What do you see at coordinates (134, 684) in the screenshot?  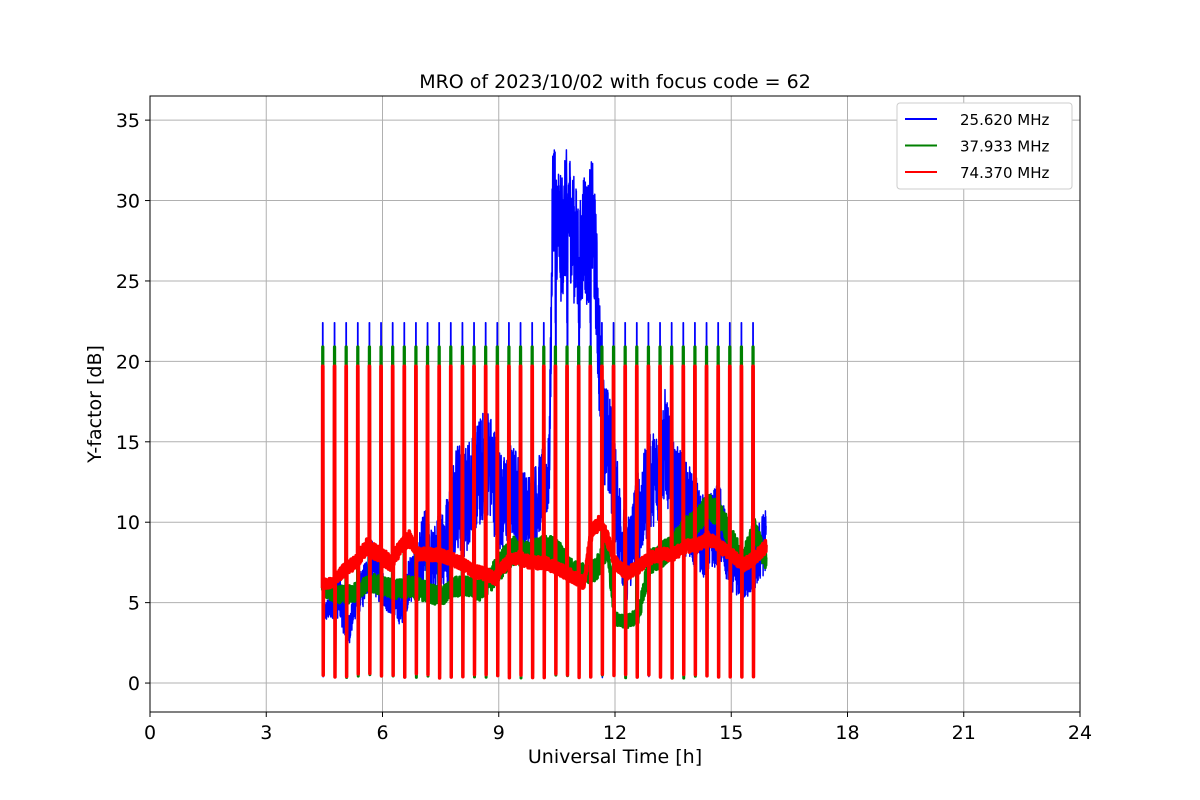 I see `y-tick-label: 0` at bounding box center [134, 684].